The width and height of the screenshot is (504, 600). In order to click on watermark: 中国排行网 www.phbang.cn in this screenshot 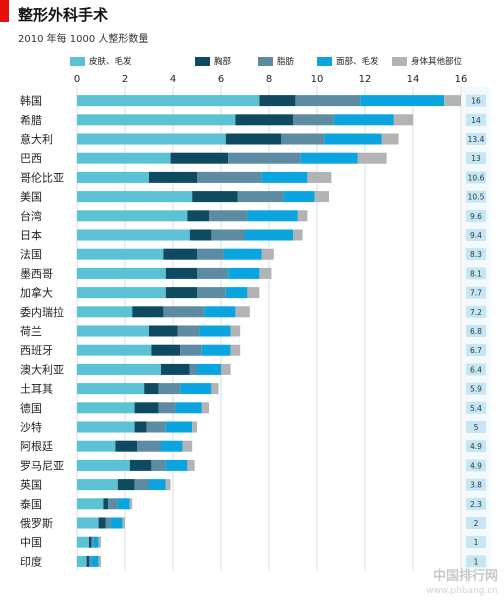, I will do `click(462, 584)`.